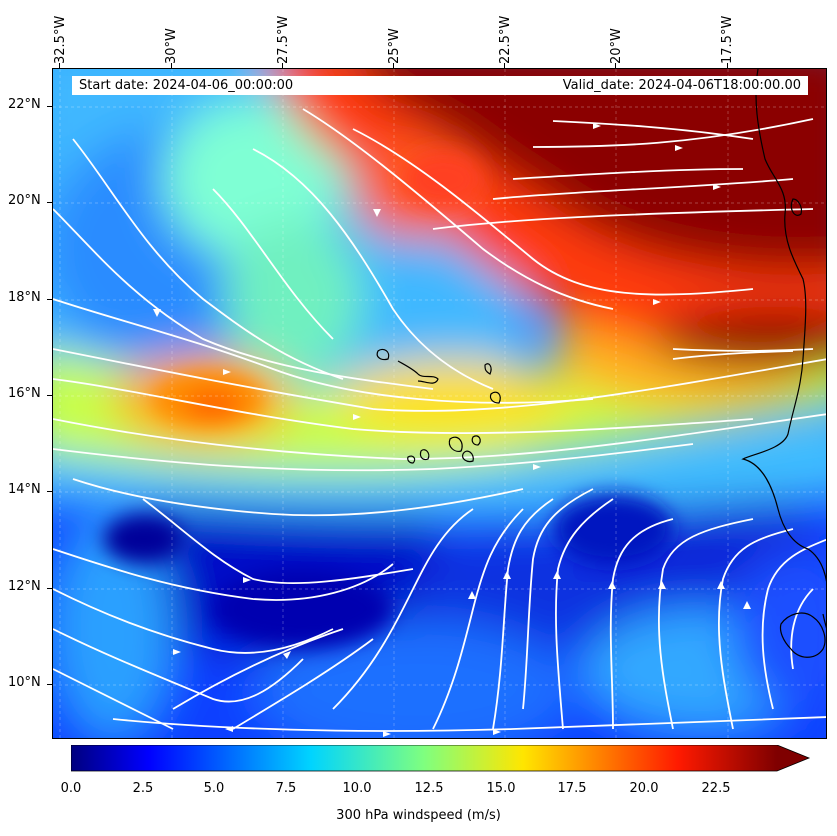 This screenshot has height=836, width=837. What do you see at coordinates (214, 788) in the screenshot?
I see `colorbar-tick-label: 5.0` at bounding box center [214, 788].